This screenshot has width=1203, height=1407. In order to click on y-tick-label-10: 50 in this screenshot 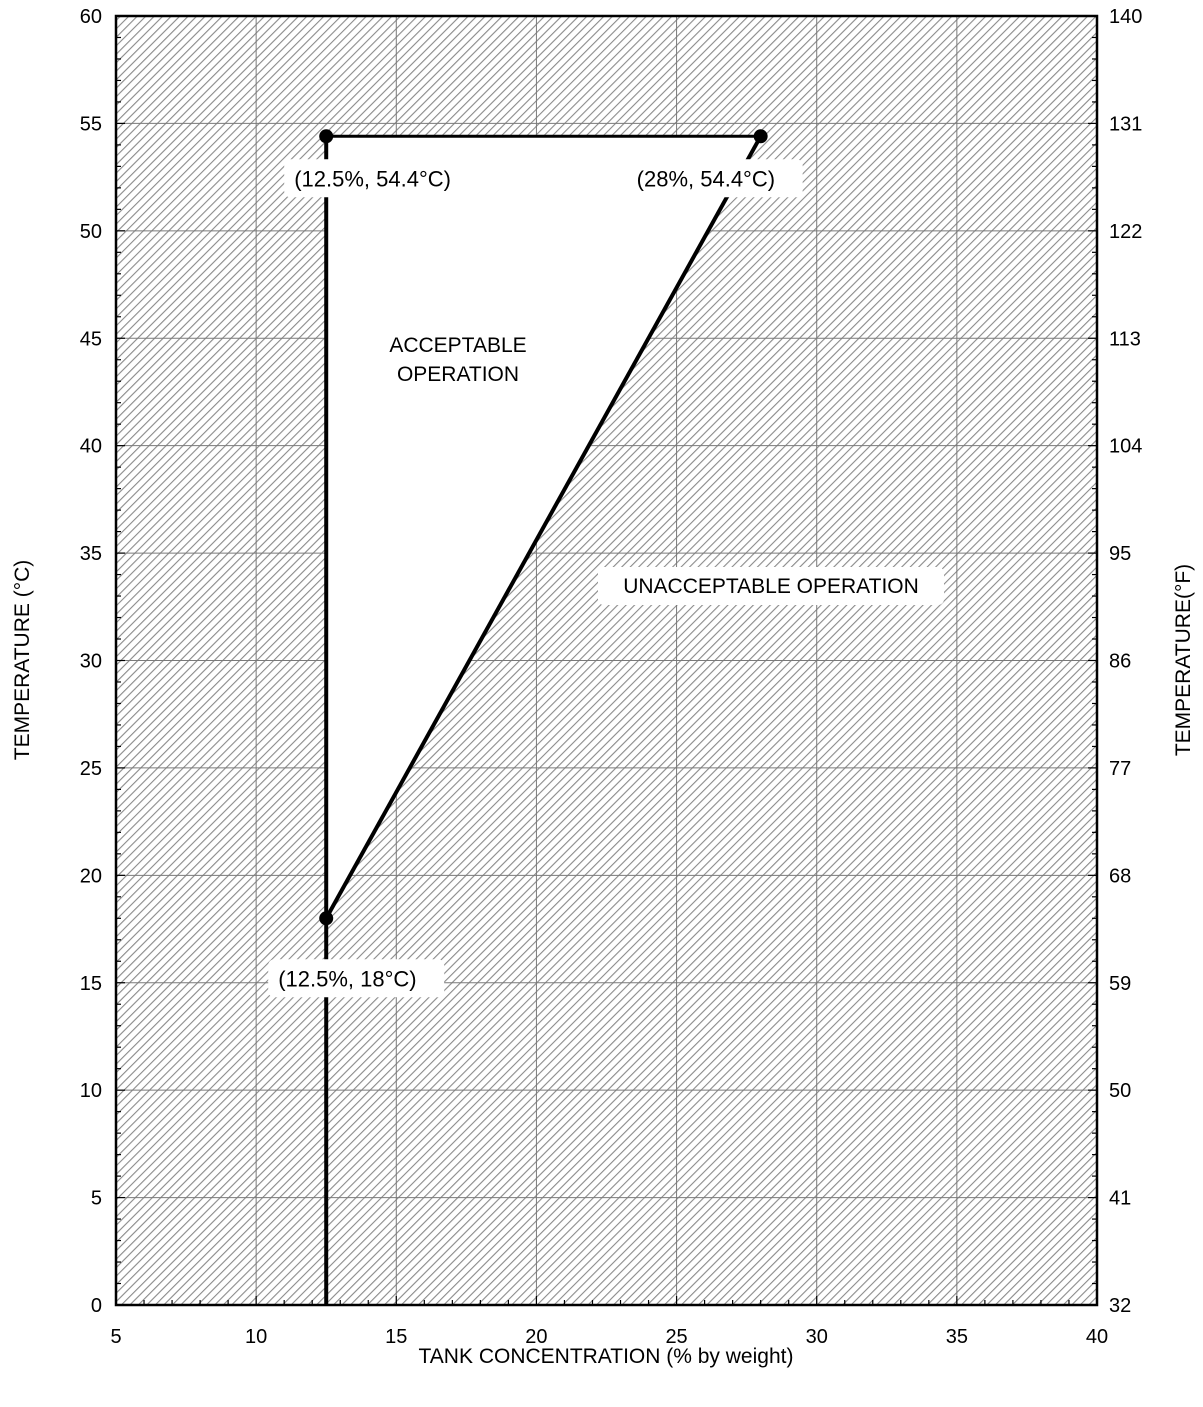, I will do `click(91, 232)`.